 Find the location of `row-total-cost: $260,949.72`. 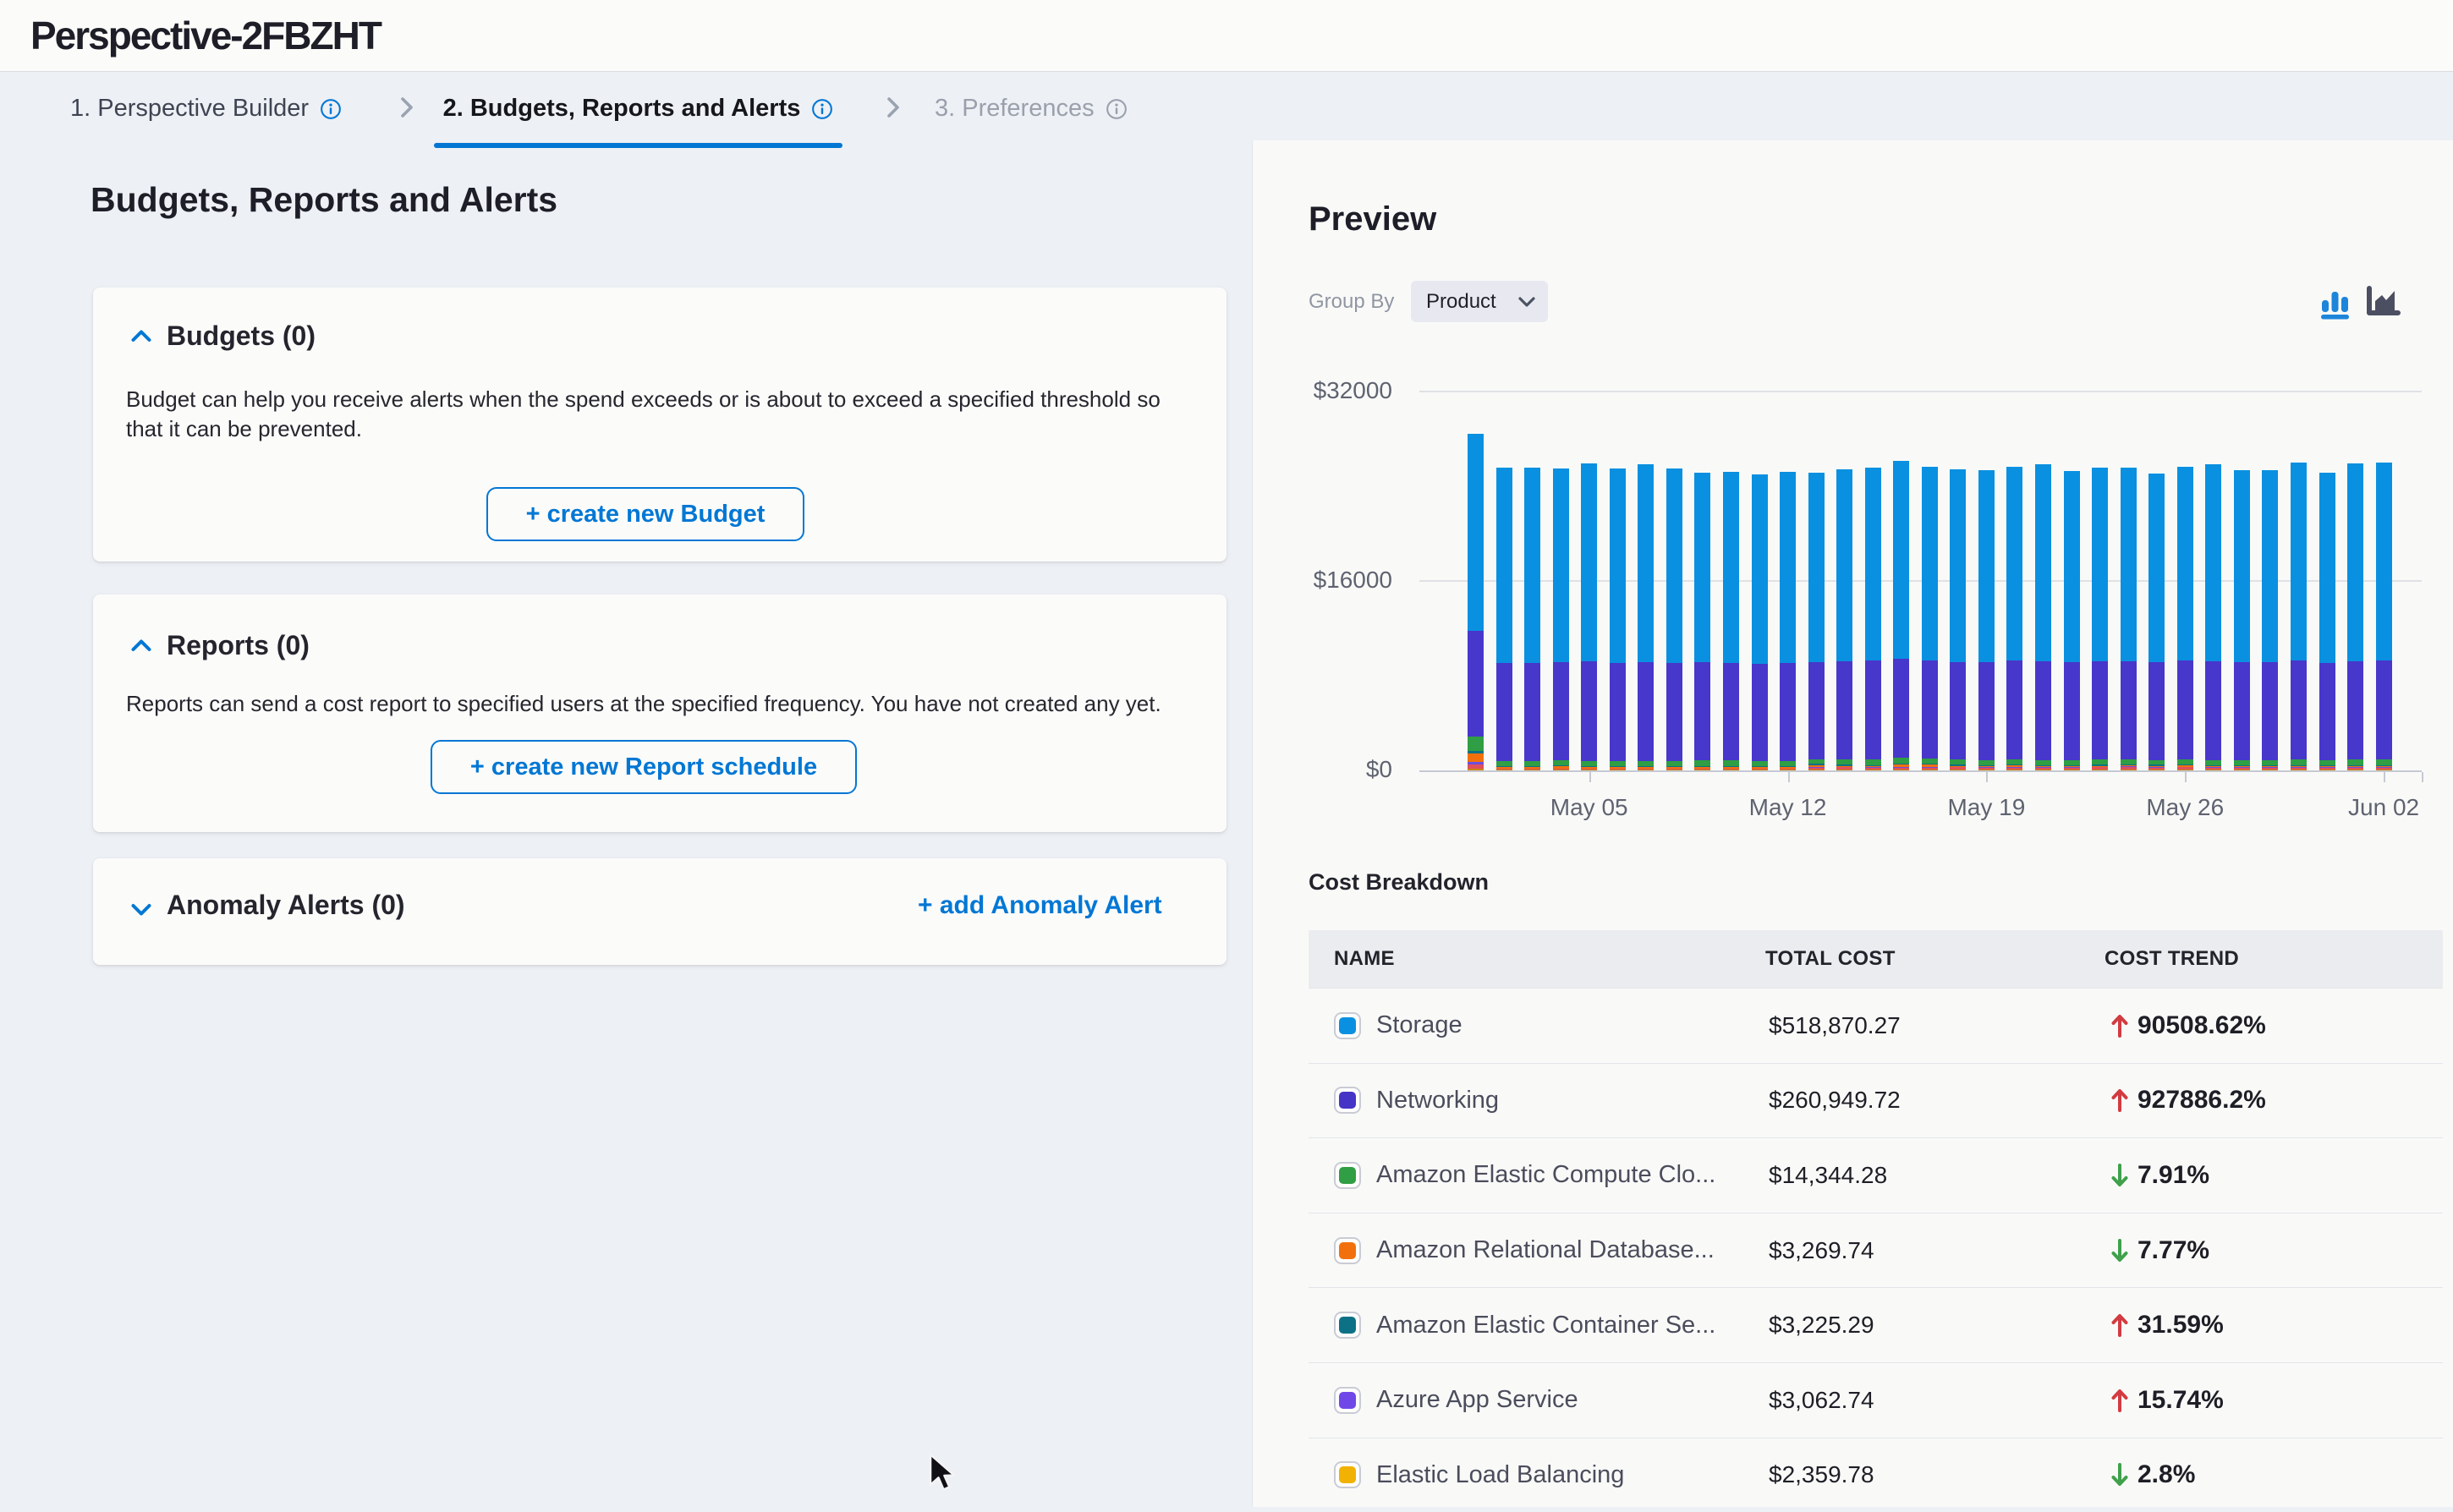

row-total-cost: $260,949.72 is located at coordinates (1835, 1100).